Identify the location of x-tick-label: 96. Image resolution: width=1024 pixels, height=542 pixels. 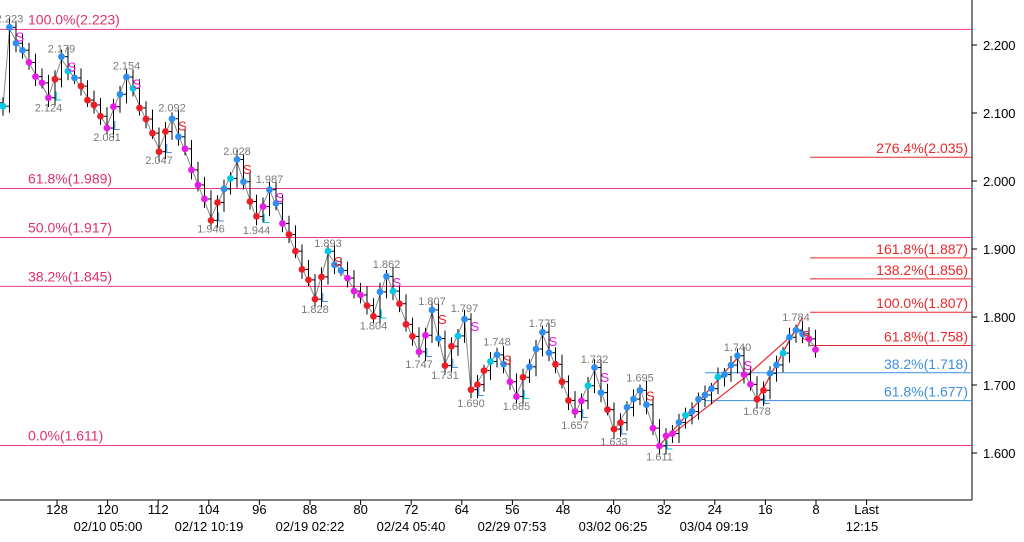
(259, 509).